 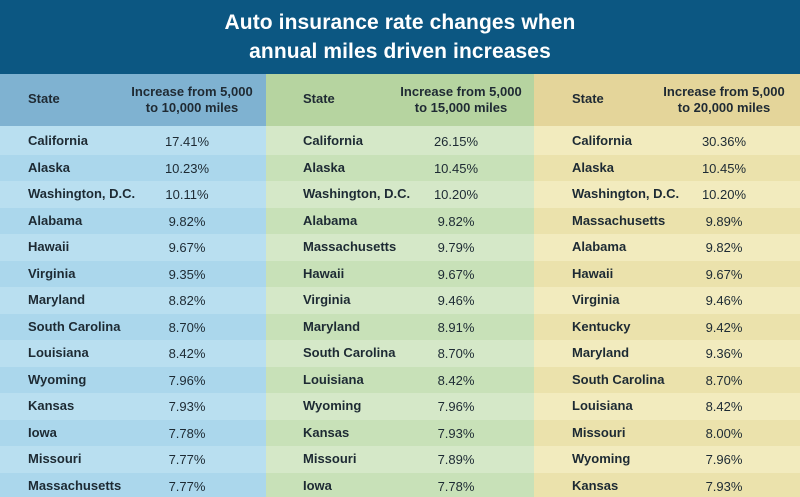 What do you see at coordinates (456, 486) in the screenshot?
I see `rate-increase-value: 7.78%` at bounding box center [456, 486].